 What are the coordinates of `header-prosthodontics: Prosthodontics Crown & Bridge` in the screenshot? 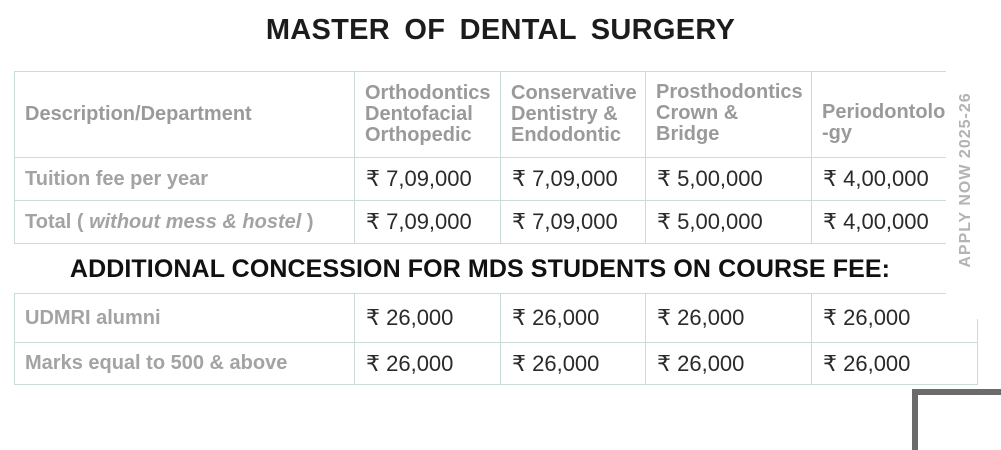 It's located at (728, 114).